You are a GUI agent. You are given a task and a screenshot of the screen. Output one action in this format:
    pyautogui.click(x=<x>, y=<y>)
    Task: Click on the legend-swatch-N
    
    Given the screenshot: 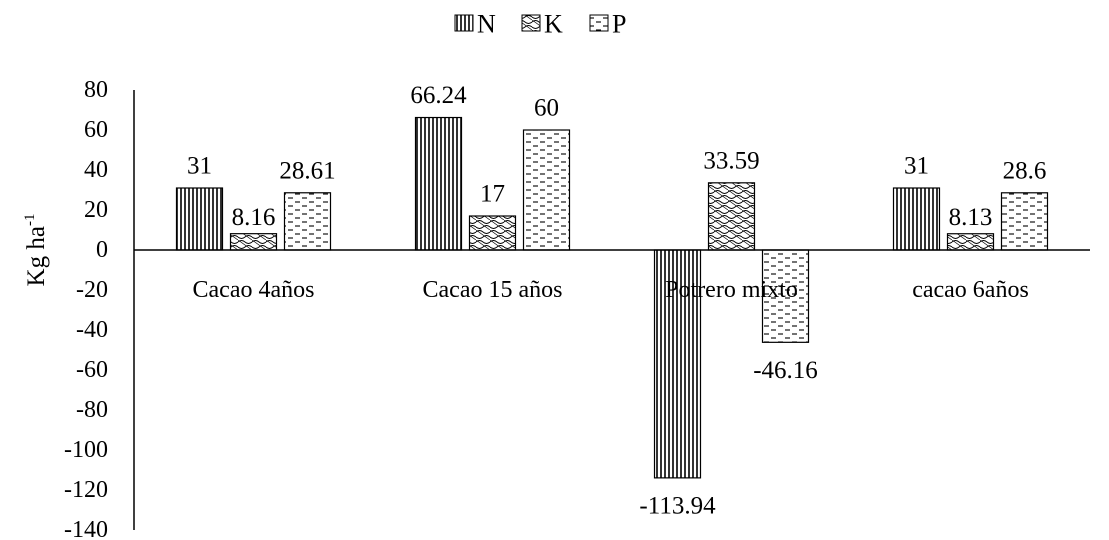 What is the action you would take?
    pyautogui.click(x=464, y=23)
    